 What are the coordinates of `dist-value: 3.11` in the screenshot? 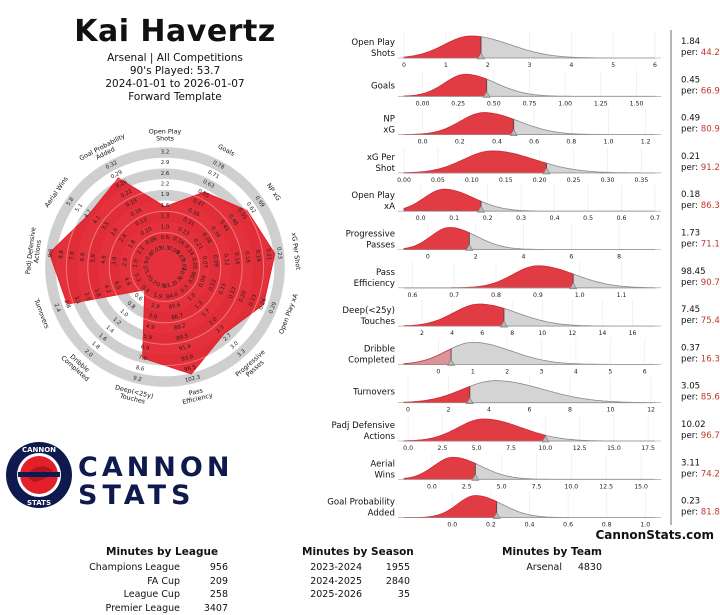 It's located at (690, 463).